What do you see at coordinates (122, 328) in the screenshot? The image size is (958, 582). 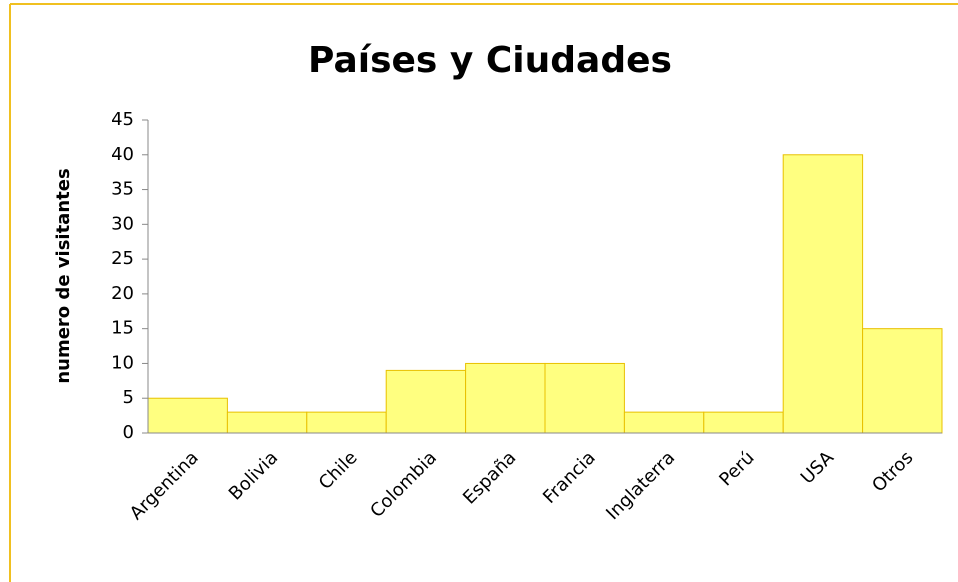 I see `y-tick-label: 15` at bounding box center [122, 328].